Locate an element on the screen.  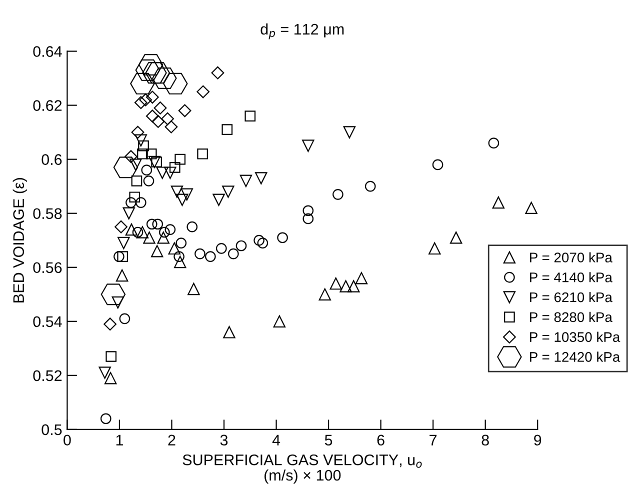
legend-label: P = 10350 kPa is located at coordinates (575, 337).